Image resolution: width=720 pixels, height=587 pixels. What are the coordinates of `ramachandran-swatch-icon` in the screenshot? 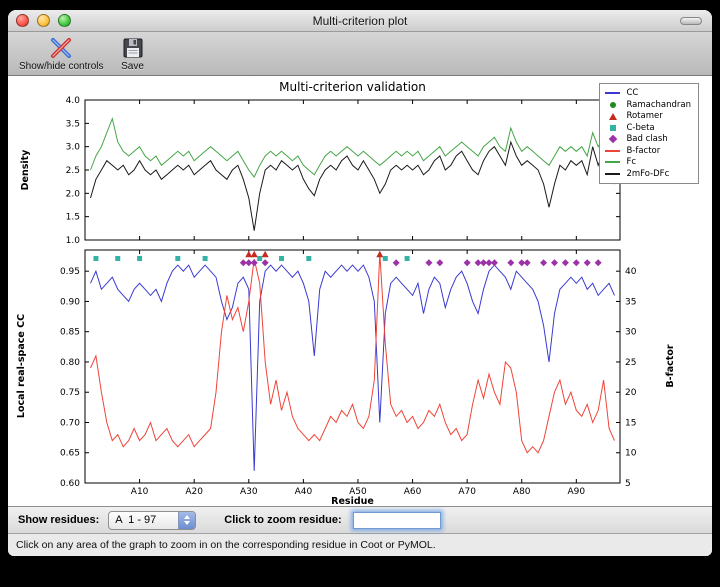 It's located at (612, 104).